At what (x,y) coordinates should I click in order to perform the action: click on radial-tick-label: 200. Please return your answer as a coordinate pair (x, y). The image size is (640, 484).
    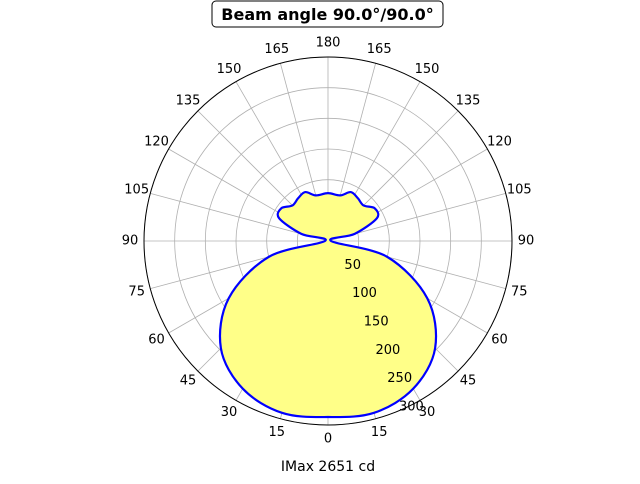
    Looking at the image, I should click on (387, 350).